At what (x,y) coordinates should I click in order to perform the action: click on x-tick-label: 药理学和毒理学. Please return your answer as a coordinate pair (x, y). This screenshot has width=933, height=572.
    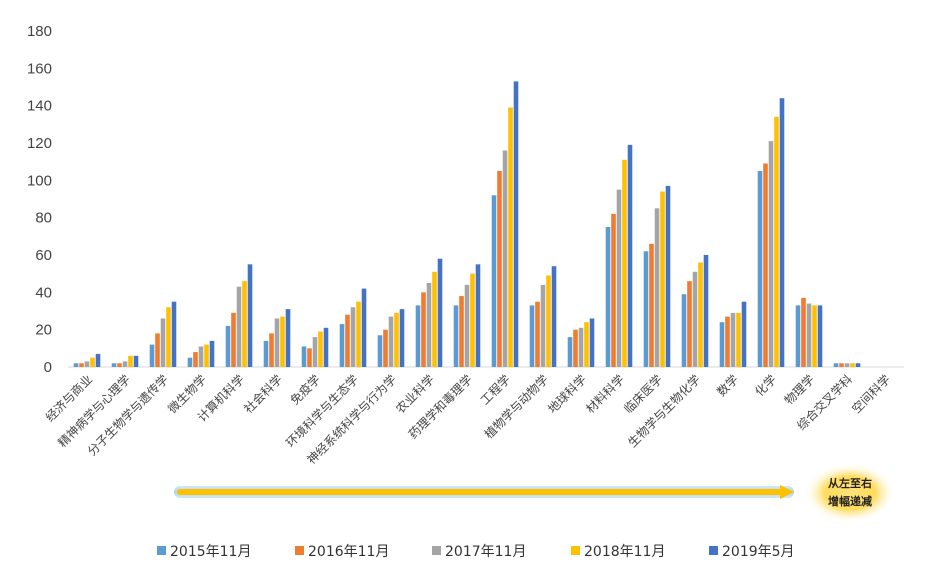
    Looking at the image, I should click on (440, 407).